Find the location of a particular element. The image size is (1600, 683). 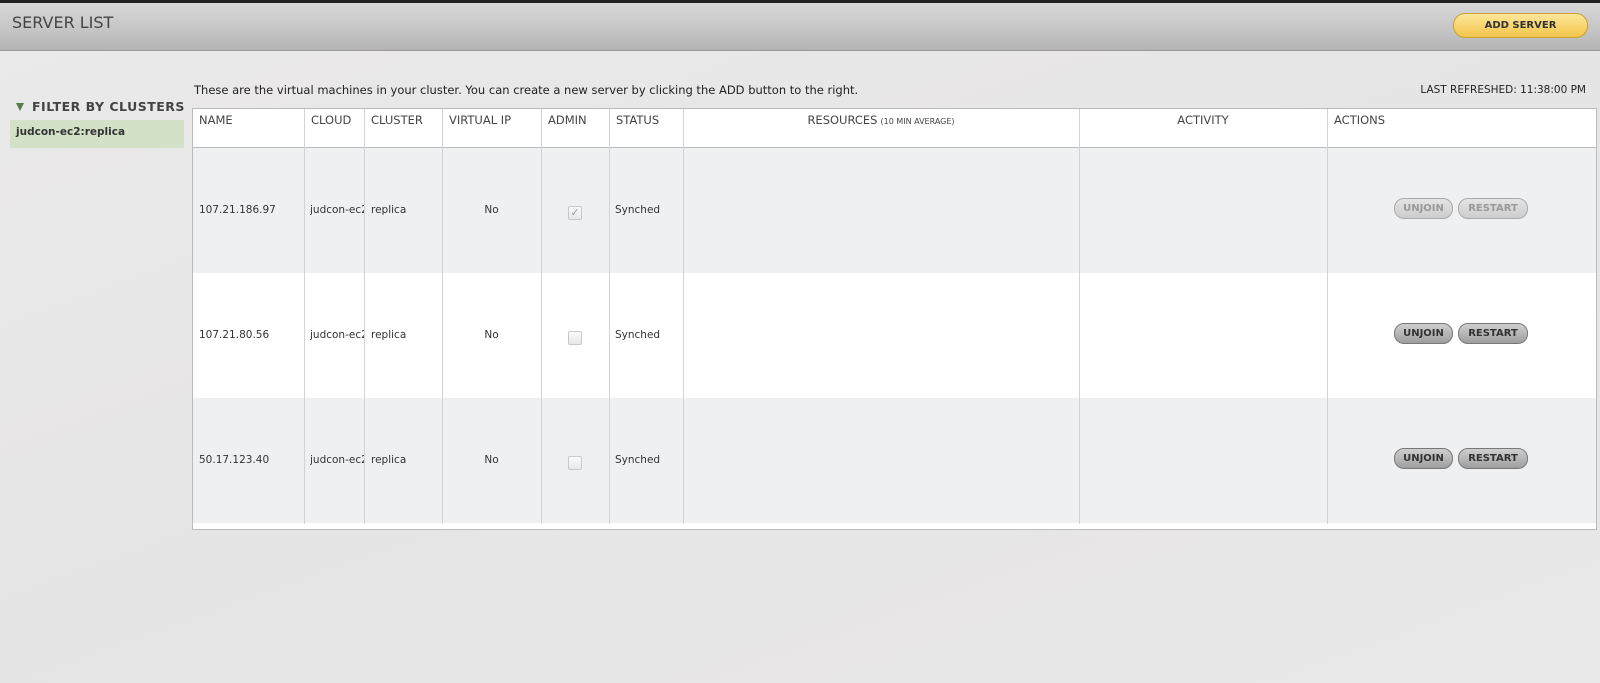

column-header: ACTIONS is located at coordinates (1360, 120).